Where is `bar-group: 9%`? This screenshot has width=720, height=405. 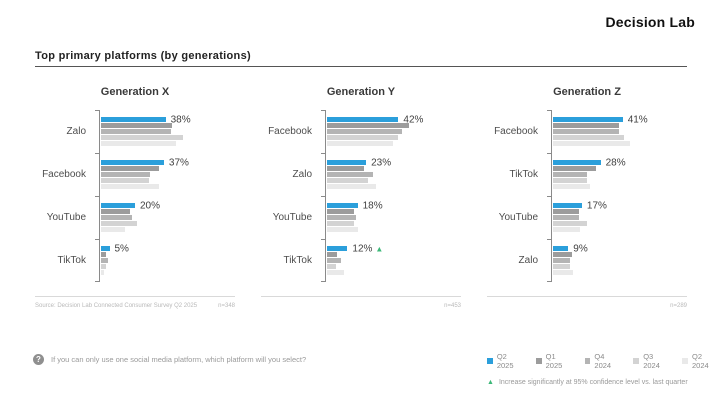
bar-group: 9% is located at coordinates (570, 259).